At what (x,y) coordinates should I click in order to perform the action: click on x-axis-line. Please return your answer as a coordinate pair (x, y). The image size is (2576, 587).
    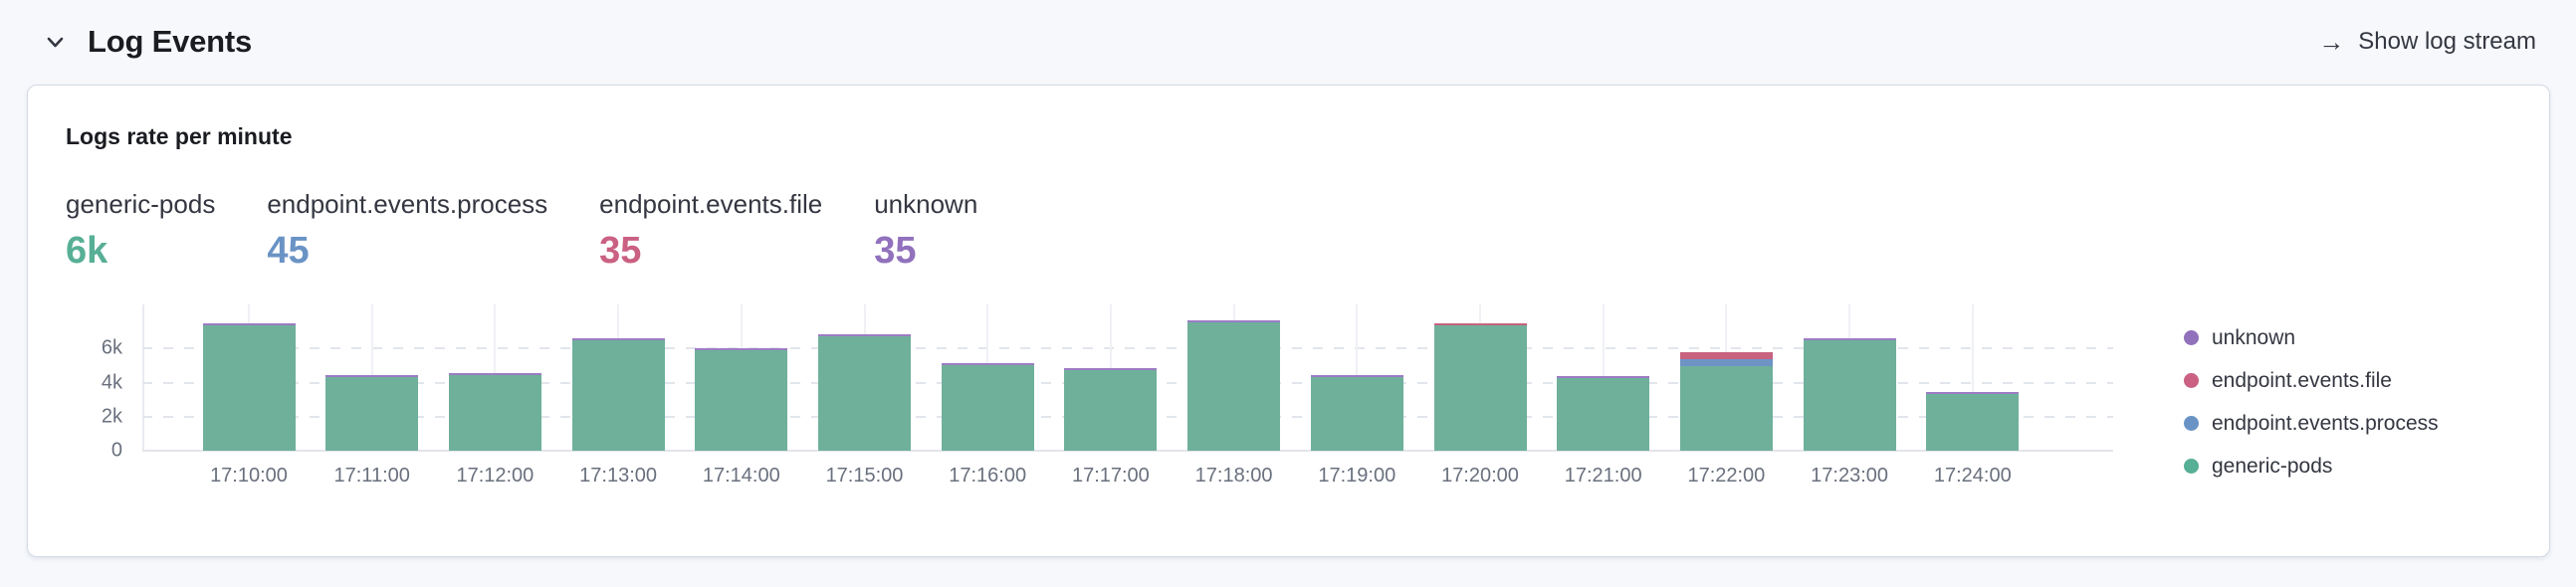
    Looking at the image, I should click on (1127, 451).